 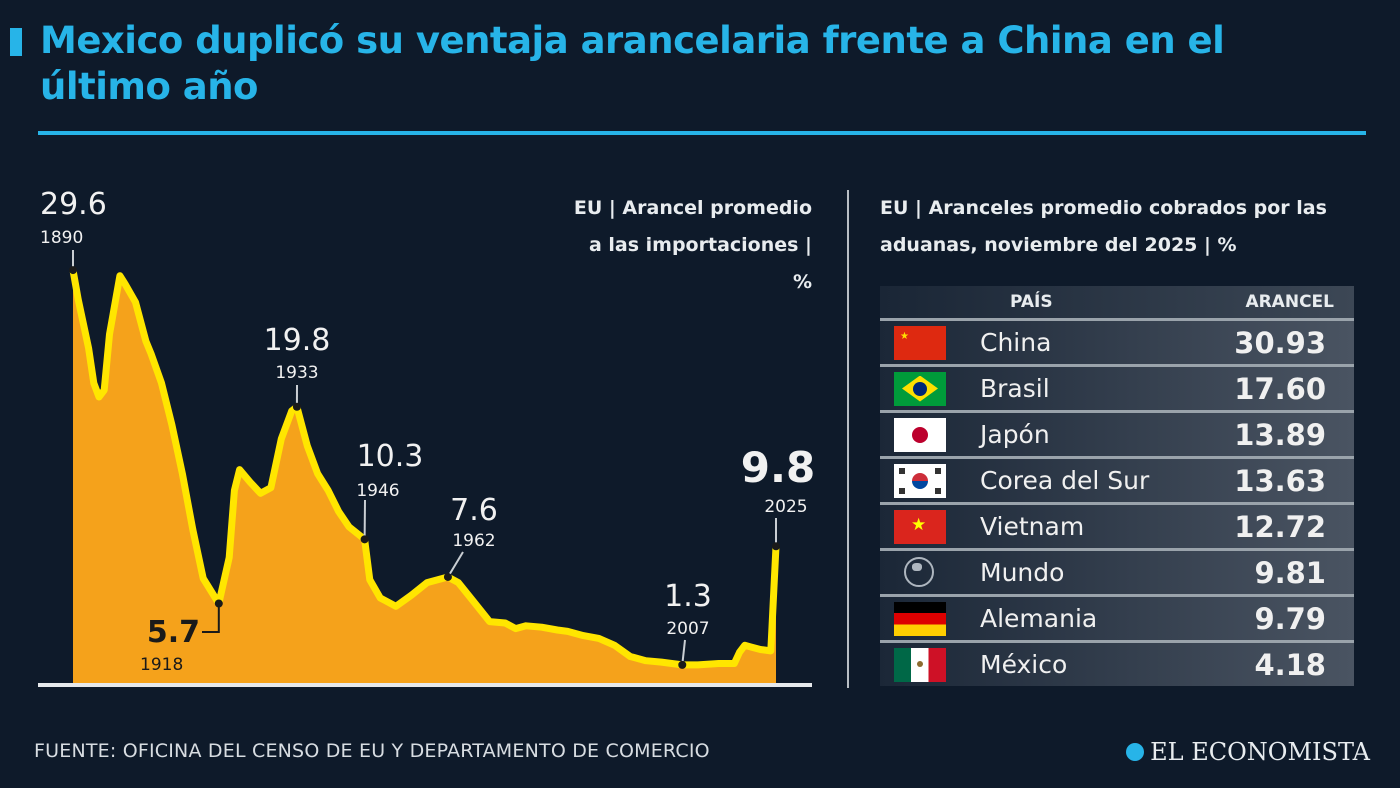 I want to click on annotation-value: 29.6, so click(x=73, y=204).